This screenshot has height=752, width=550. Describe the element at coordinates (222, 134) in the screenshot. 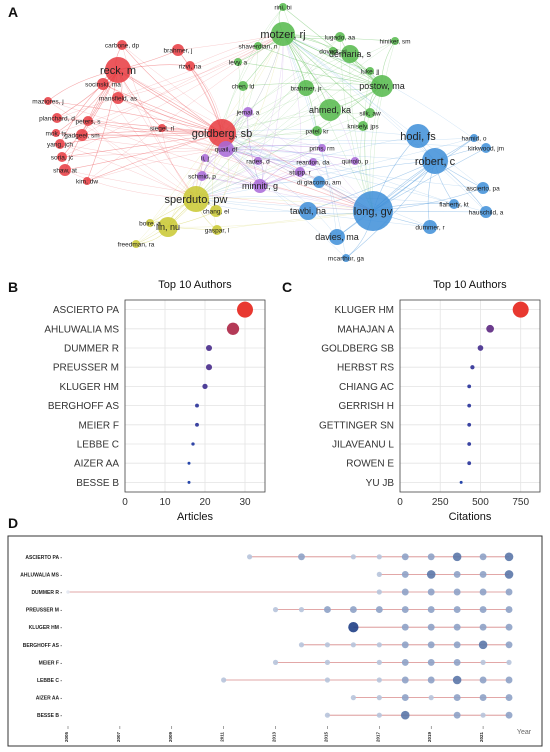

I see `network-label-goldberg-sb: goldberg, sb` at that location.